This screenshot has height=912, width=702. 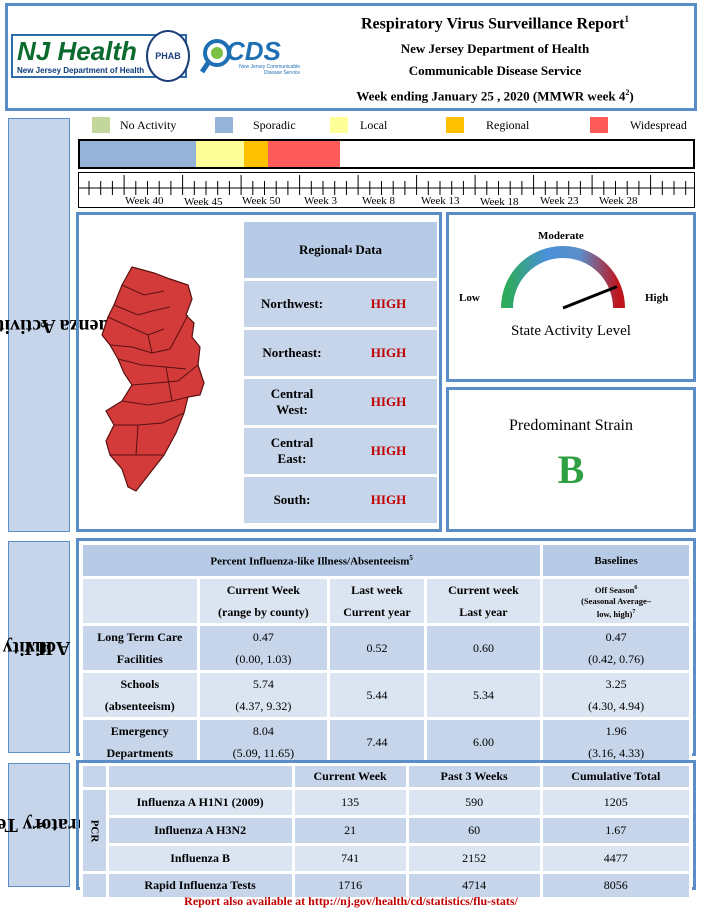 I want to click on legend-label: Widespread, so click(x=658, y=124).